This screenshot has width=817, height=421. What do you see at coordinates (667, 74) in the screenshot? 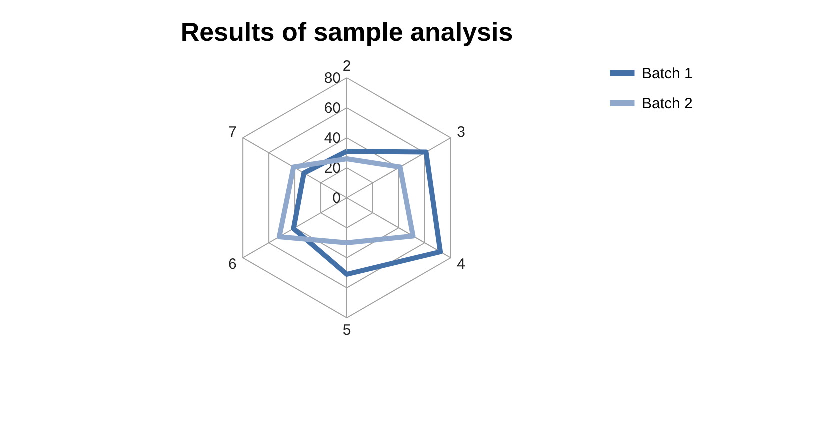
I see `legend-label: Batch 1` at bounding box center [667, 74].